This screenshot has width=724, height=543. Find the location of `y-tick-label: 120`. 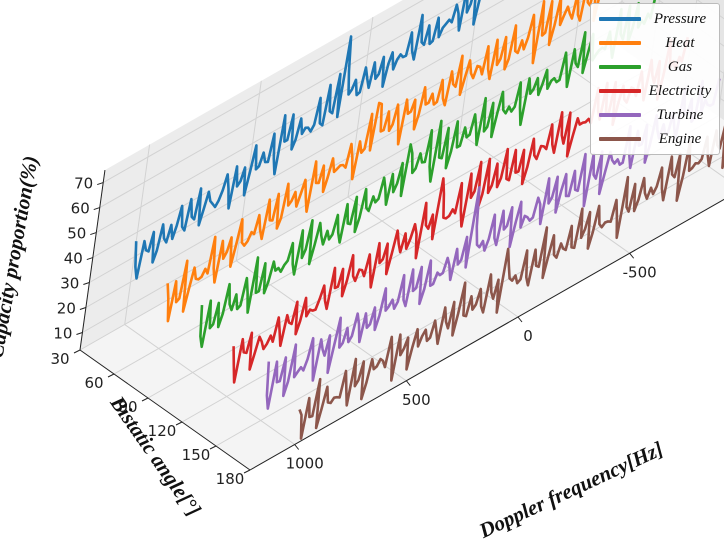

y-tick-label: 120 is located at coordinates (162, 431).